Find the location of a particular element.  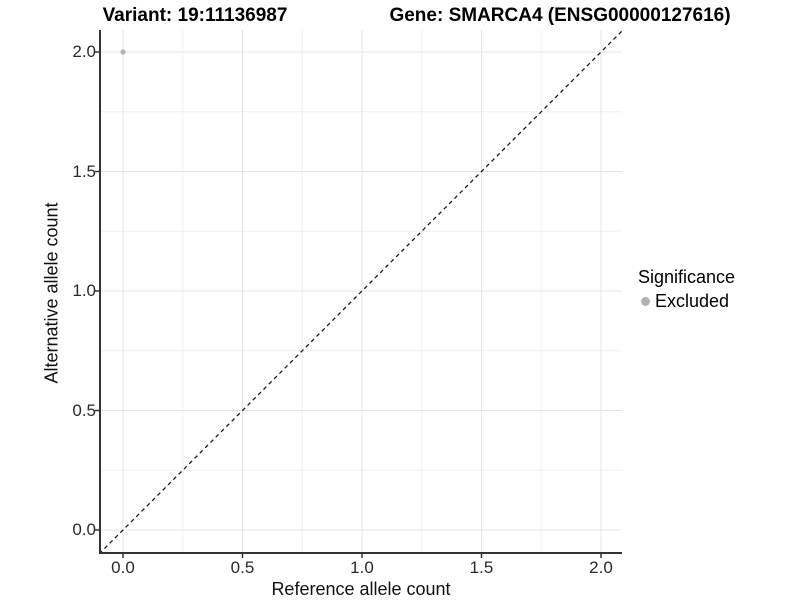

legend-item-label: Excluded is located at coordinates (692, 301).